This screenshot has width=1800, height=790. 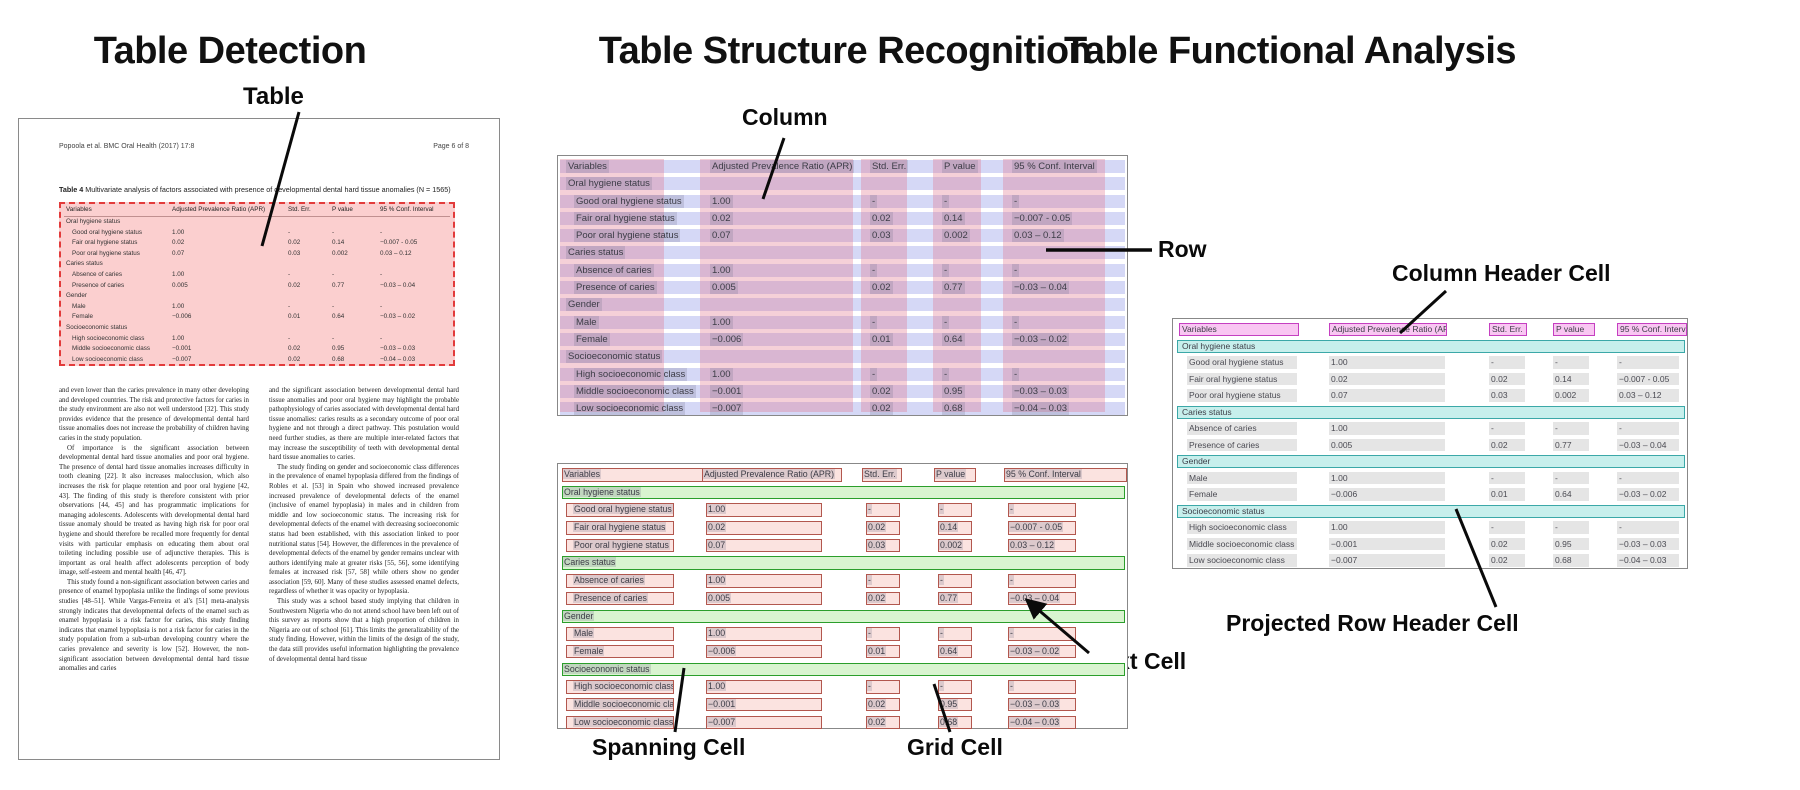 What do you see at coordinates (1508, 329) in the screenshot?
I see `column-header-cell: Std. Err.` at bounding box center [1508, 329].